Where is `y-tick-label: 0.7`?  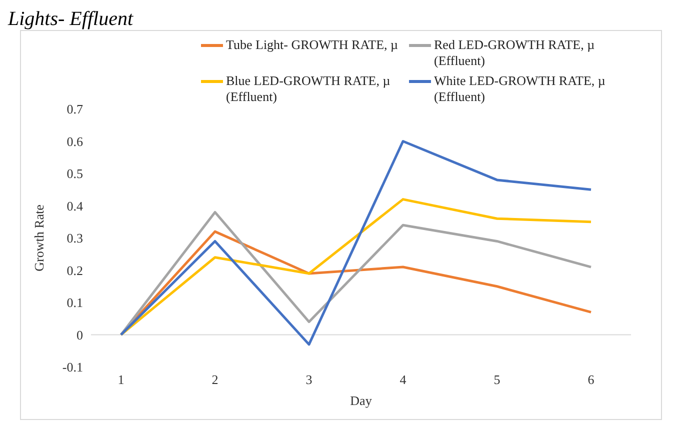
y-tick-label: 0.7 is located at coordinates (75, 109).